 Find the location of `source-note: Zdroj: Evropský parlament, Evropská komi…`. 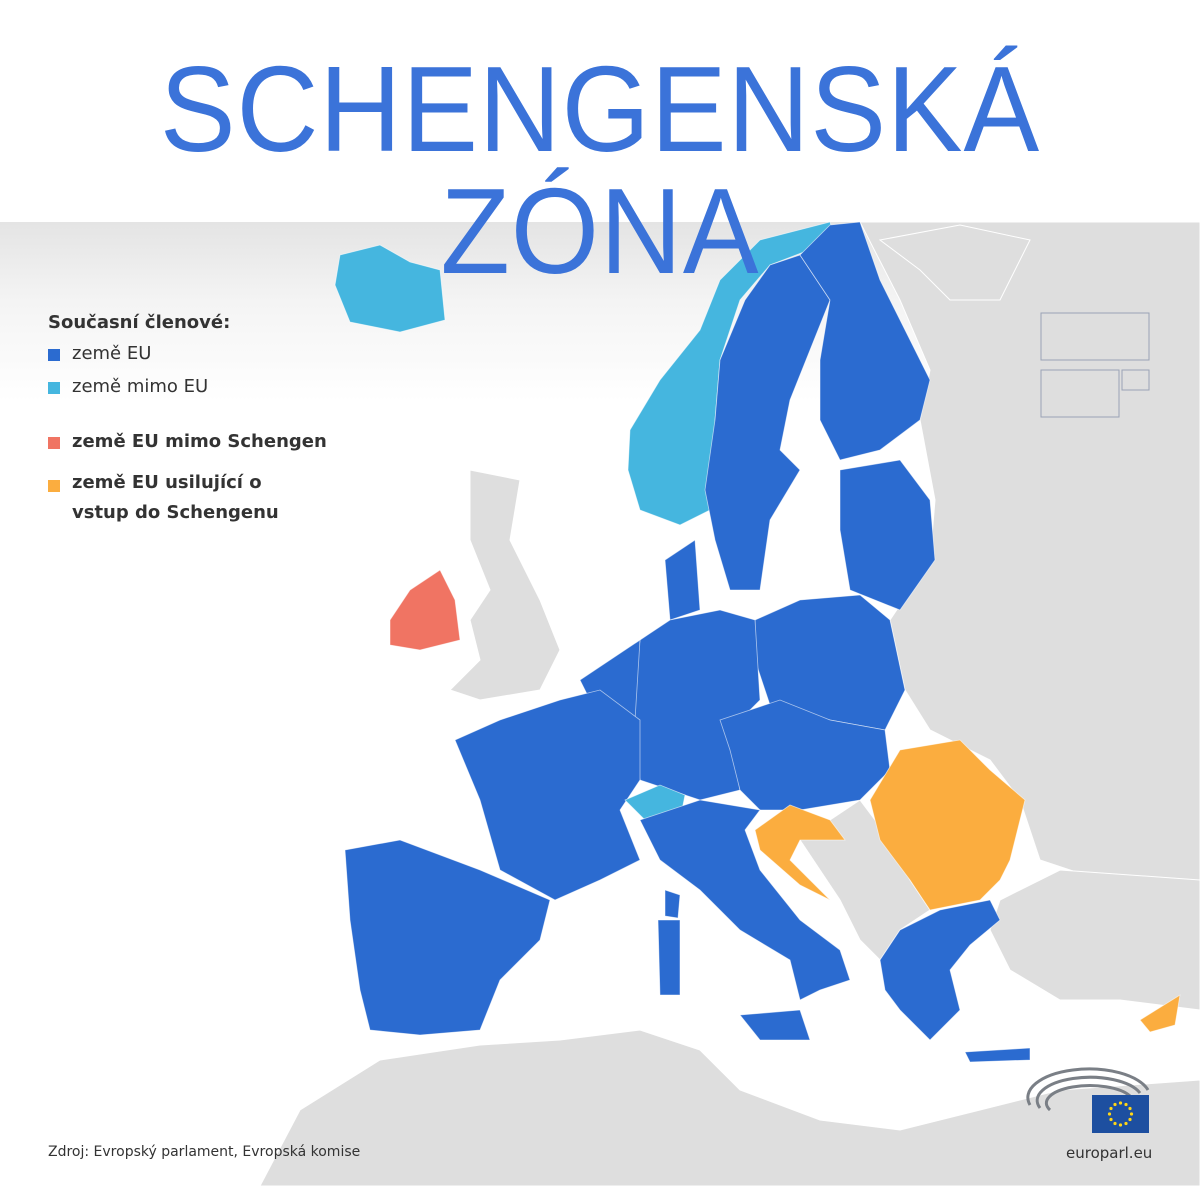

source-note: Zdroj: Evropský parlament, Evropská komi… is located at coordinates (204, 1152).